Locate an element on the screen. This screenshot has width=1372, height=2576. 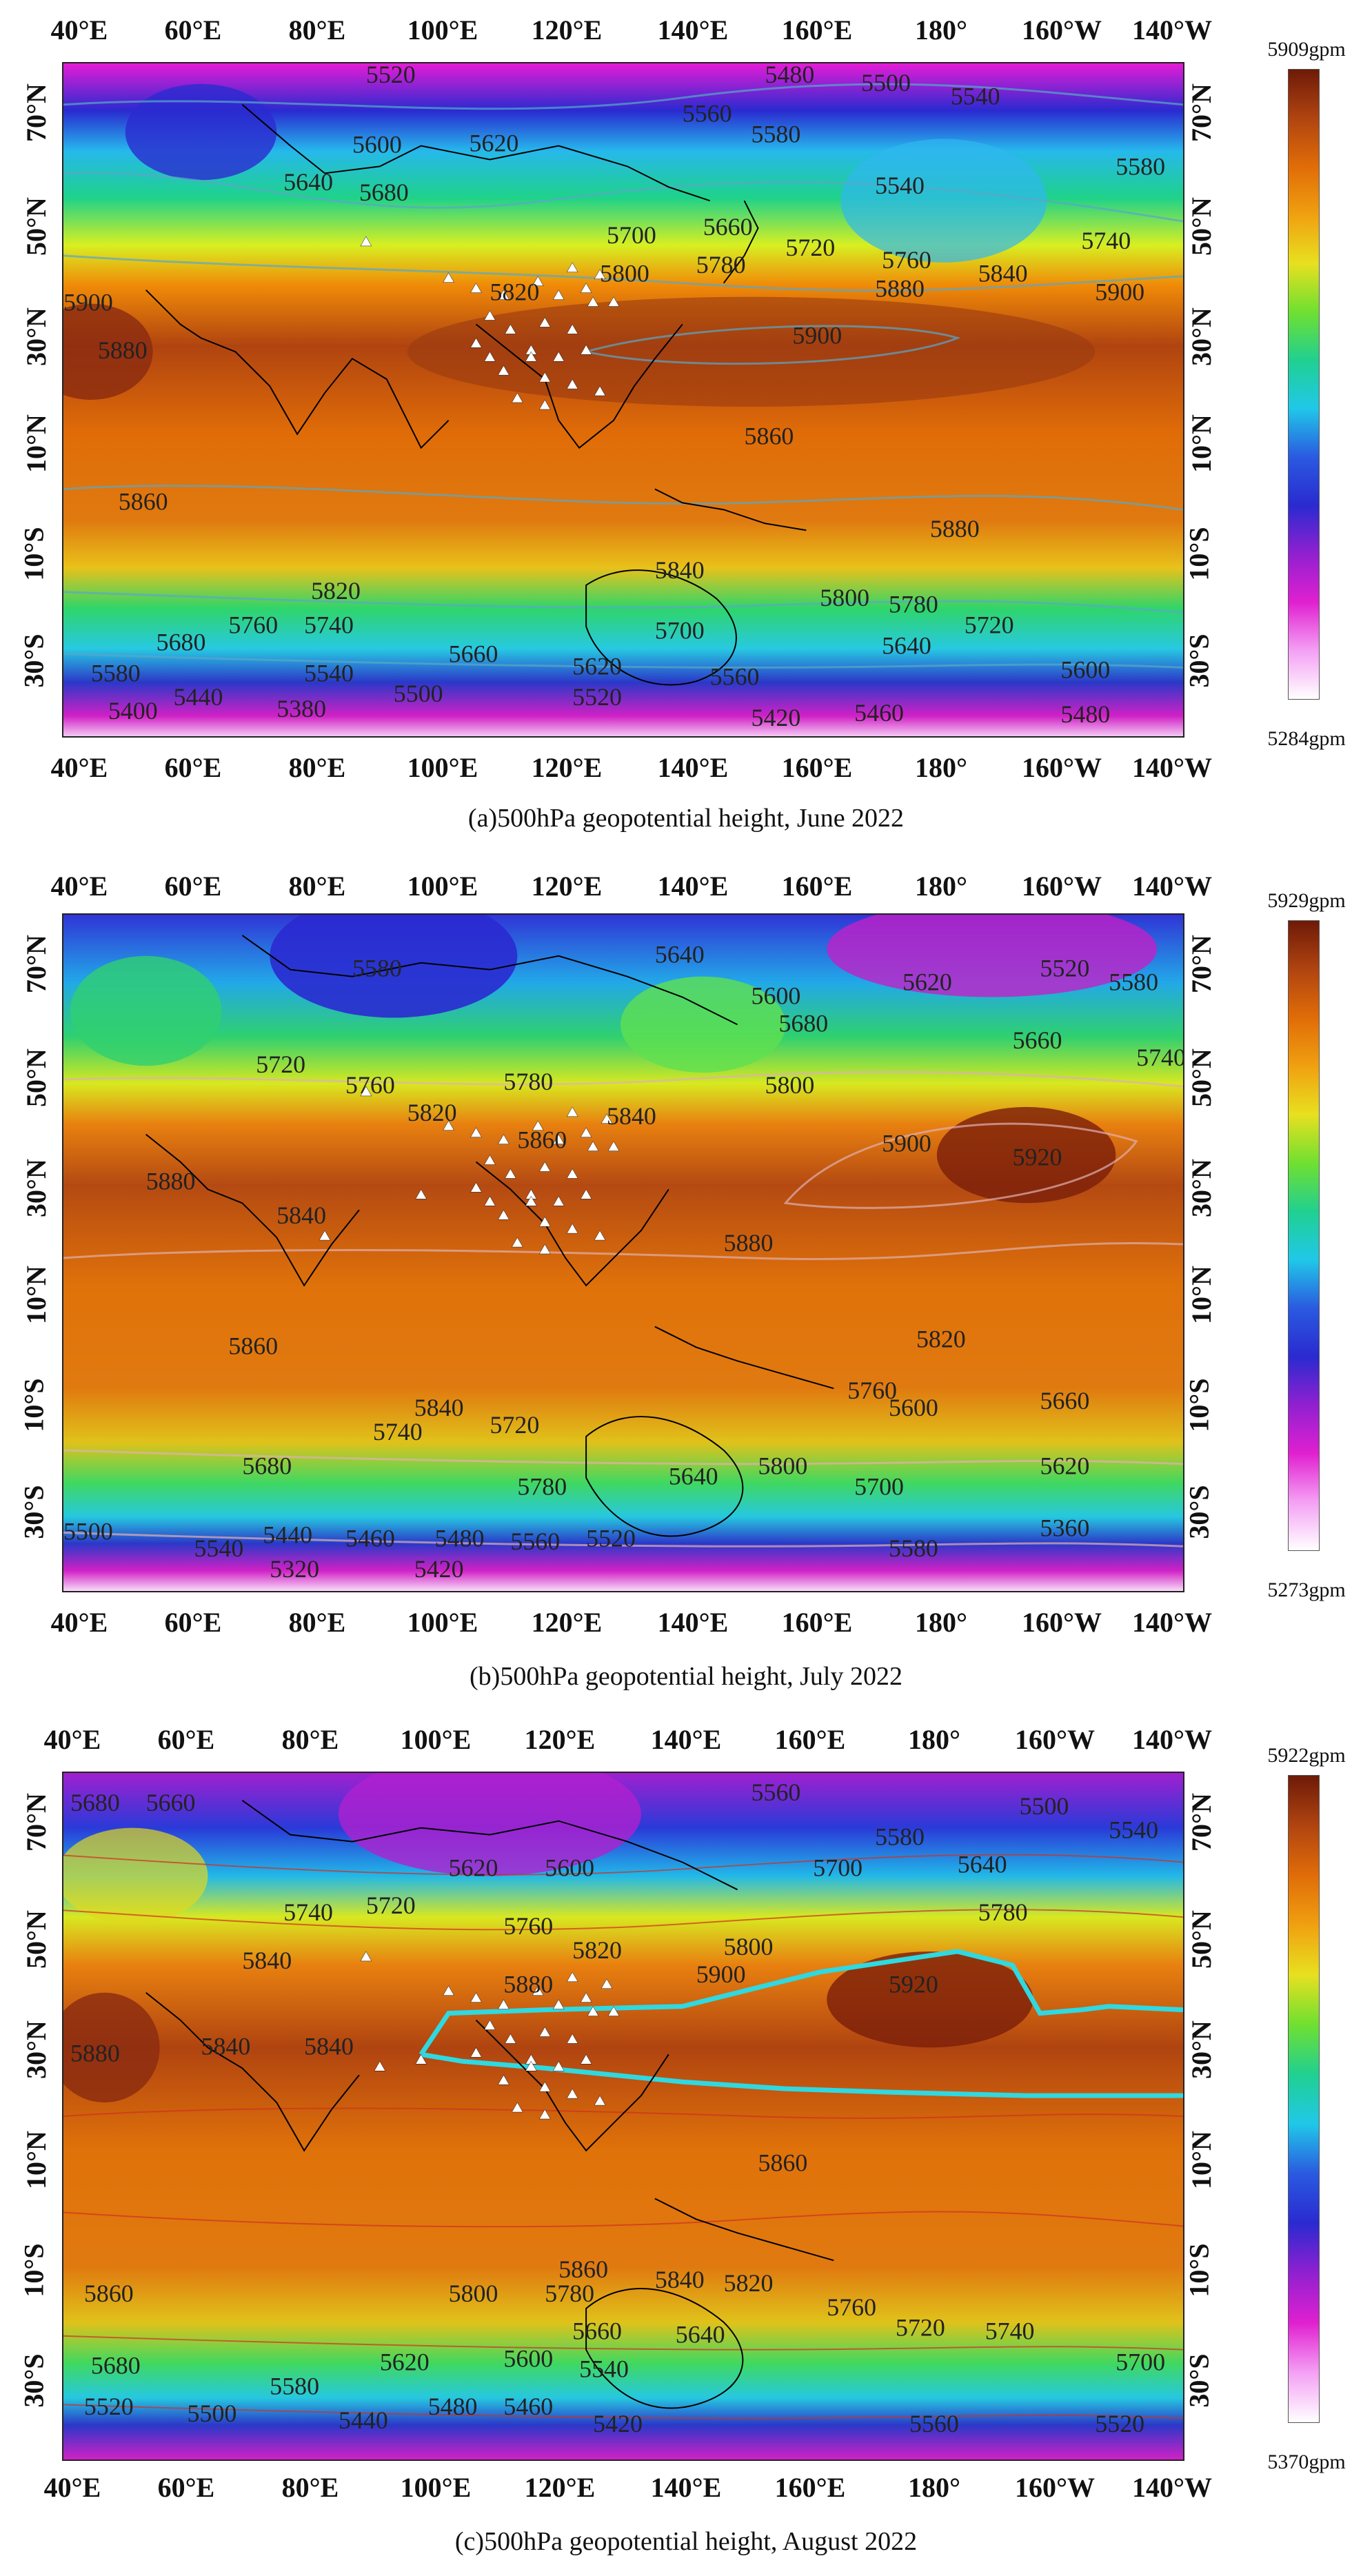
contour-label: 5460 is located at coordinates (879, 713).